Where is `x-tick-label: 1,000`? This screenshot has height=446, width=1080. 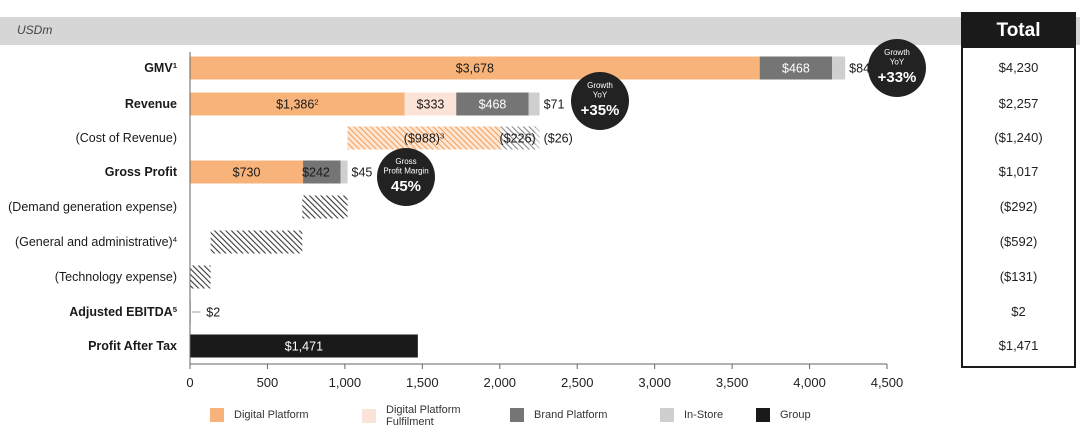
x-tick-label: 1,000 is located at coordinates (345, 382).